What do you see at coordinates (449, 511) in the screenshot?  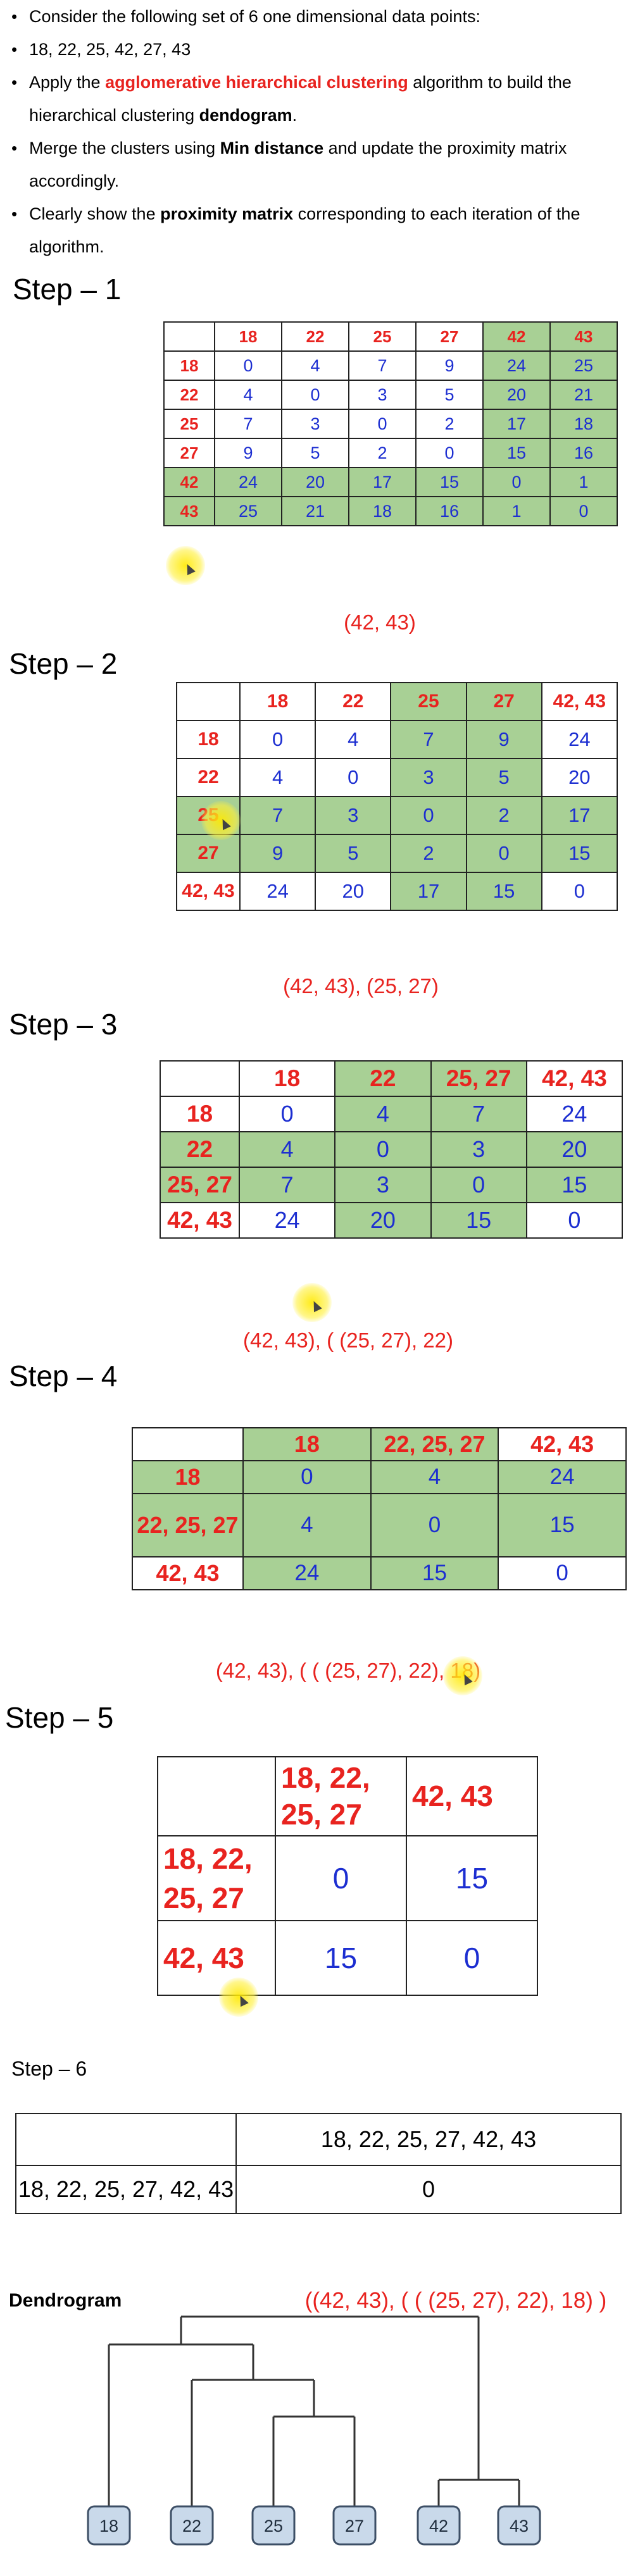 I see `matrix-cell: 16` at bounding box center [449, 511].